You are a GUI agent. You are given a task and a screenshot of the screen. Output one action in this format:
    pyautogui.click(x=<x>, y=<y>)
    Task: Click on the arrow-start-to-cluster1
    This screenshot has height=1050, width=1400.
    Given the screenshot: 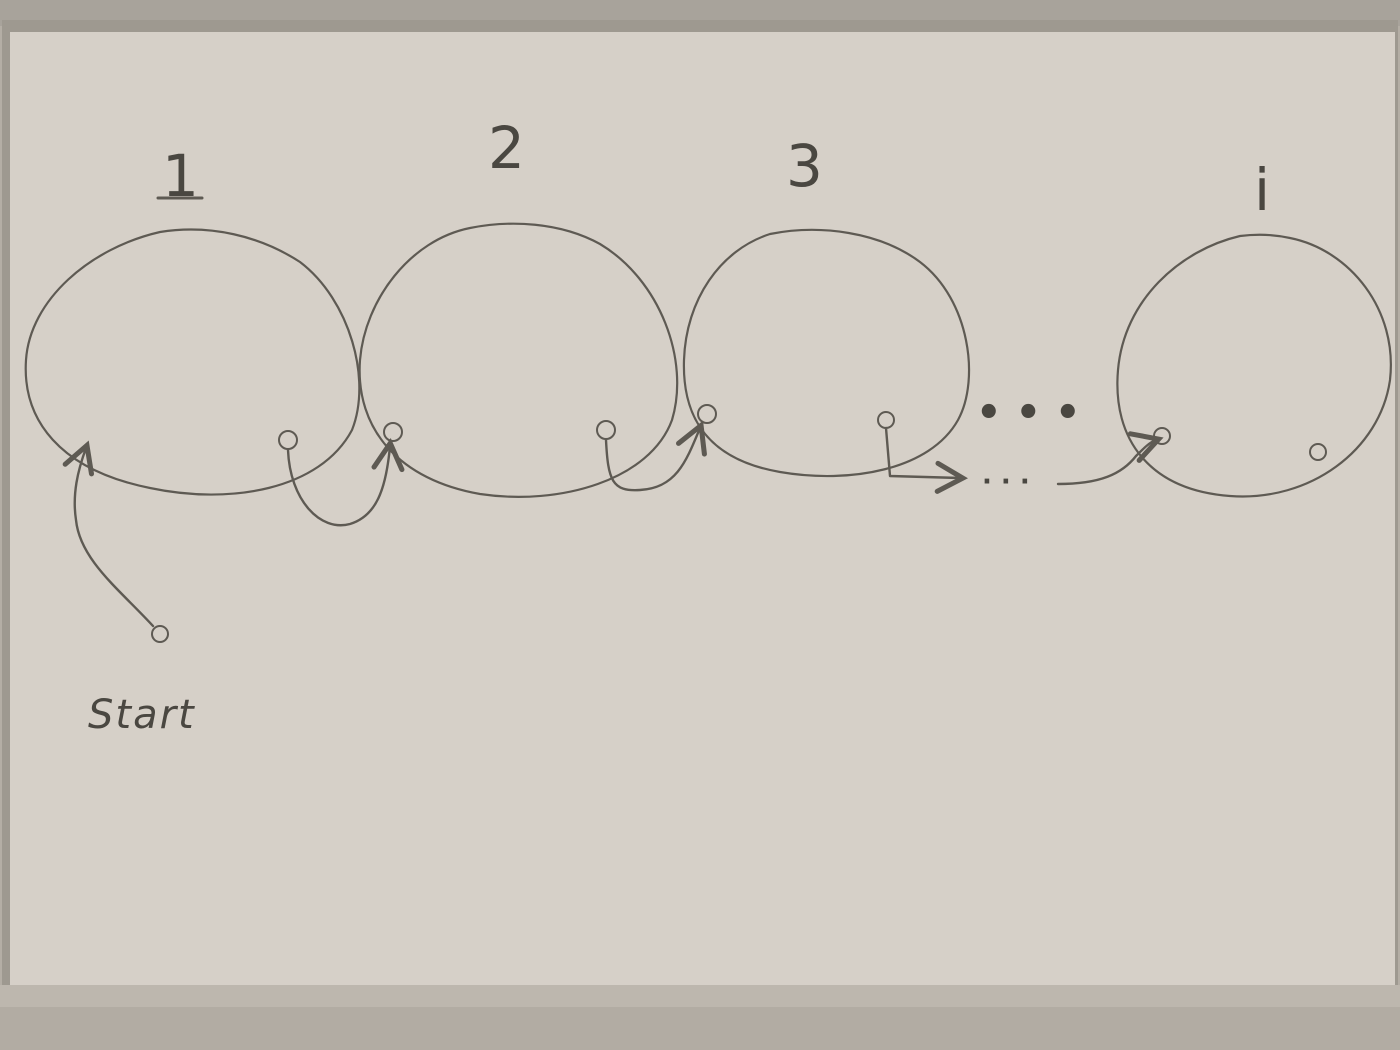 What is the action you would take?
    pyautogui.click(x=108, y=534)
    